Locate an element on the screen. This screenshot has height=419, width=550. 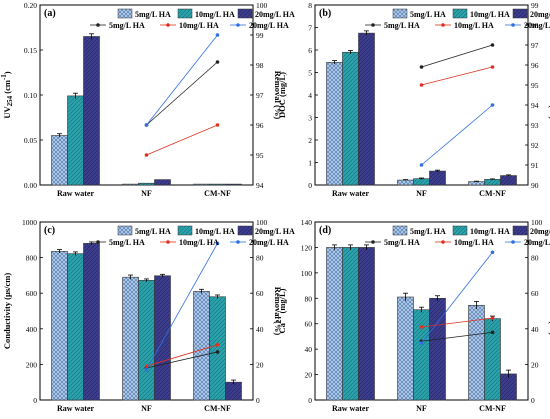
panel-label: (b) is located at coordinates (325, 13).